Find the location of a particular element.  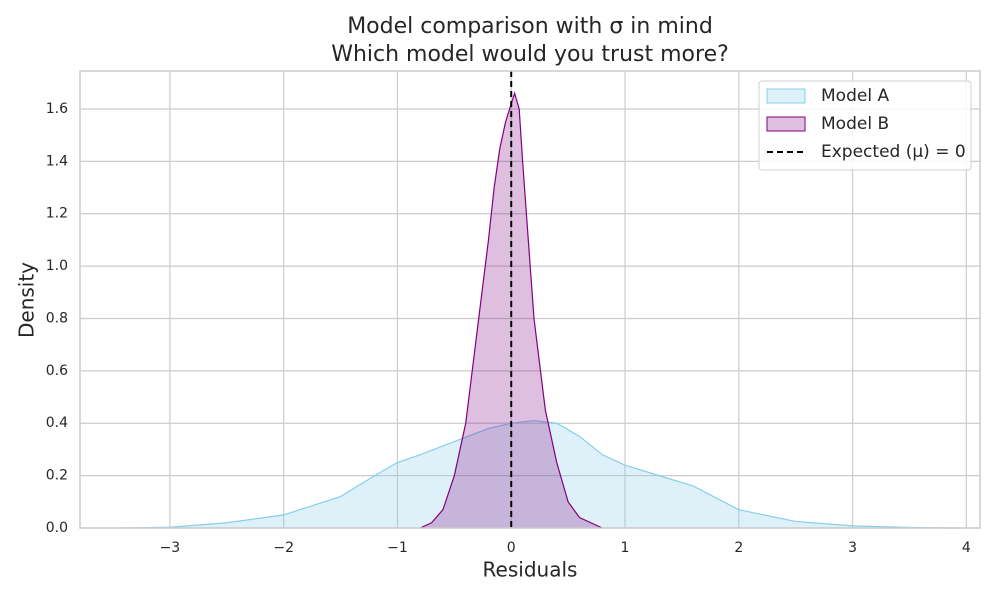

y-tick-label: 1.0 is located at coordinates (57, 266).